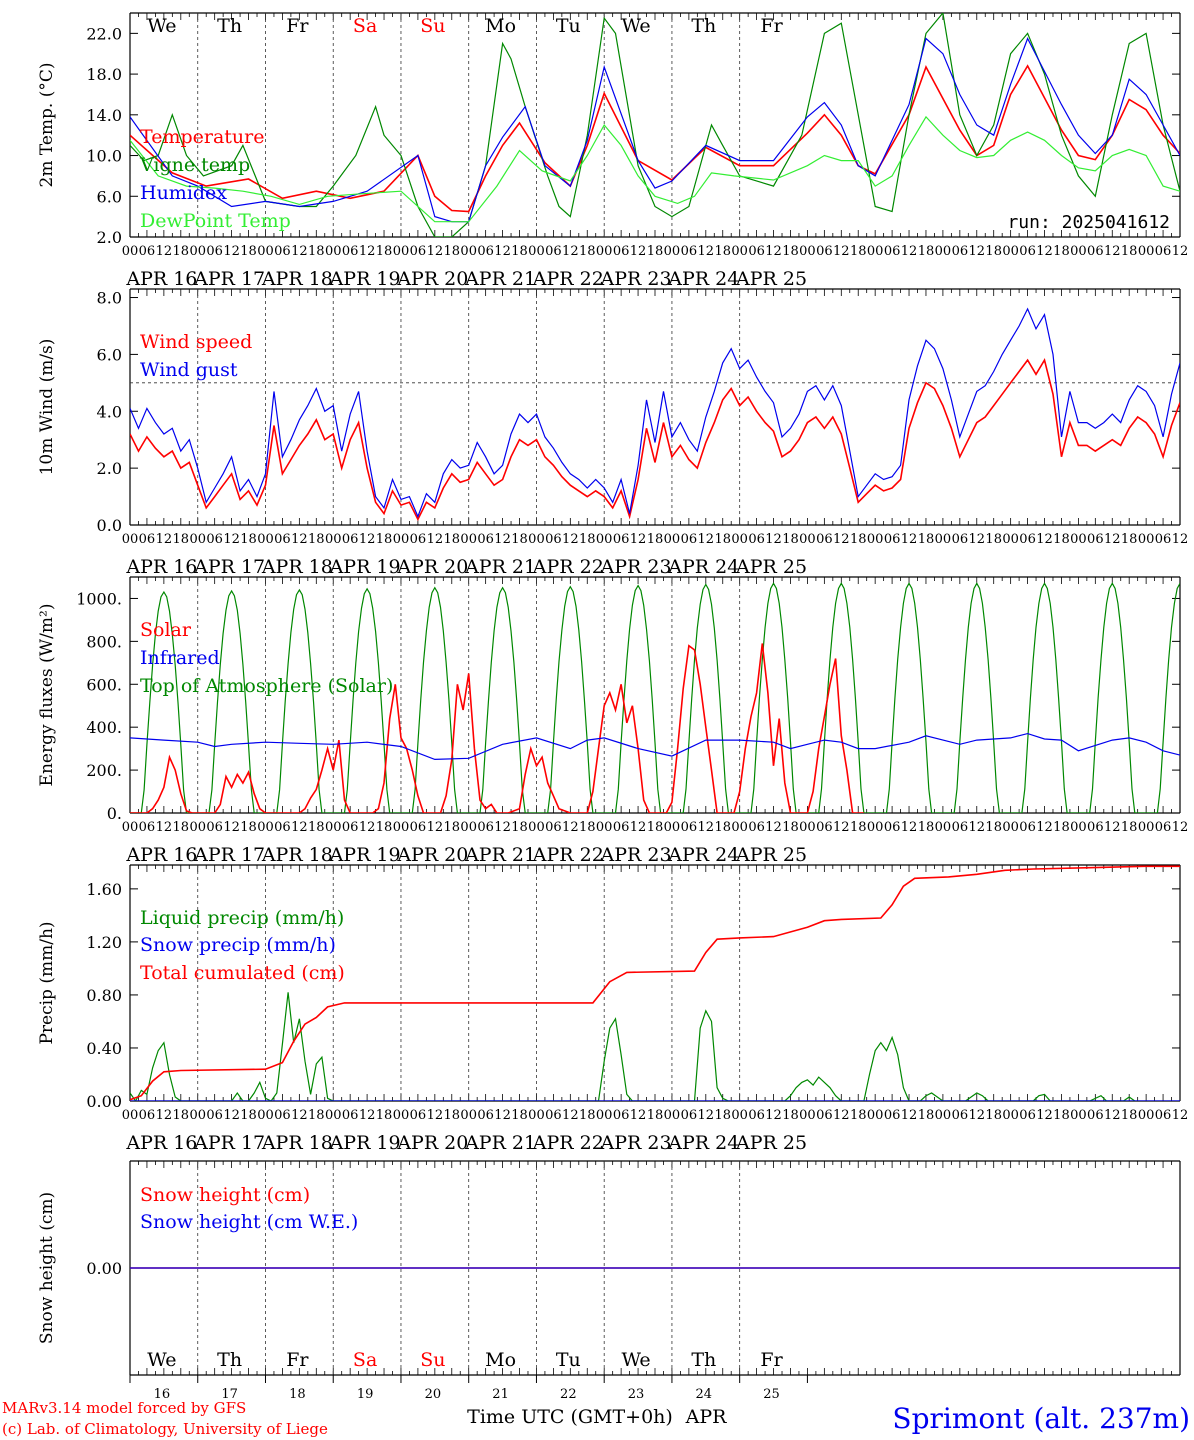 This screenshot has height=1440, width=1194. What do you see at coordinates (249, 1222) in the screenshot?
I see `legend-entry: Snow height (cm W.E.)` at bounding box center [249, 1222].